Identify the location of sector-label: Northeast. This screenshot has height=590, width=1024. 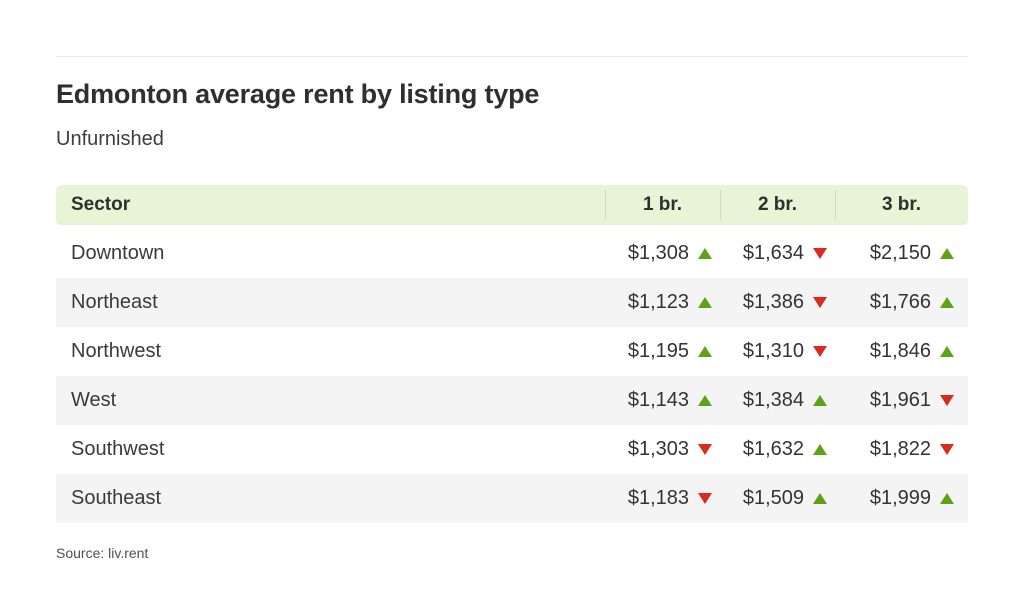
(114, 302).